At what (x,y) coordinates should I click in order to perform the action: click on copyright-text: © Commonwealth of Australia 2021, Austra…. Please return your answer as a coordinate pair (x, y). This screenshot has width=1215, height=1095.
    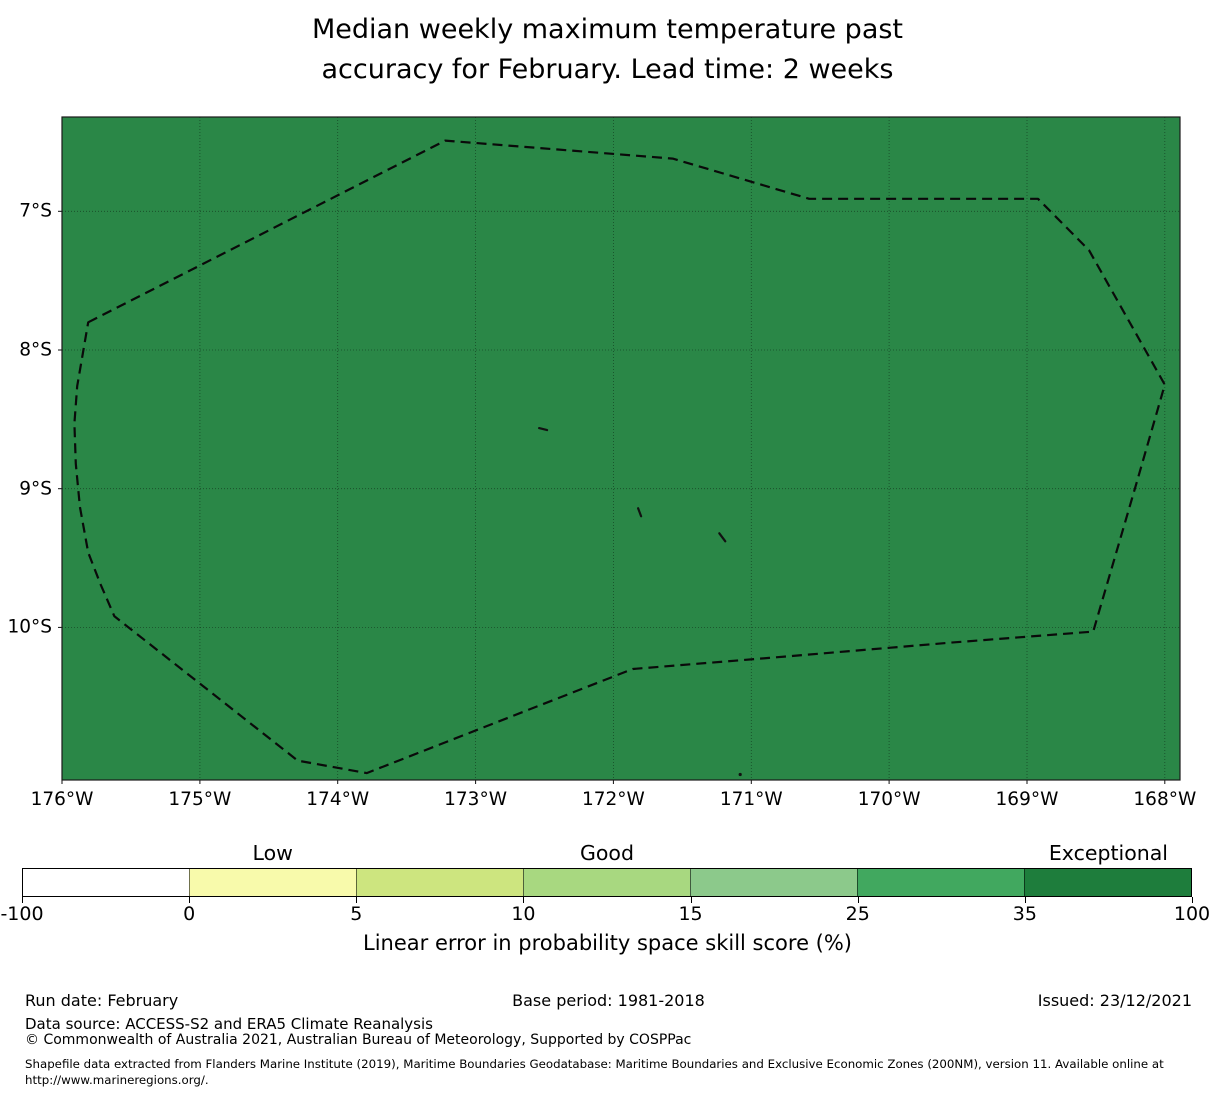
    Looking at the image, I should click on (358, 1040).